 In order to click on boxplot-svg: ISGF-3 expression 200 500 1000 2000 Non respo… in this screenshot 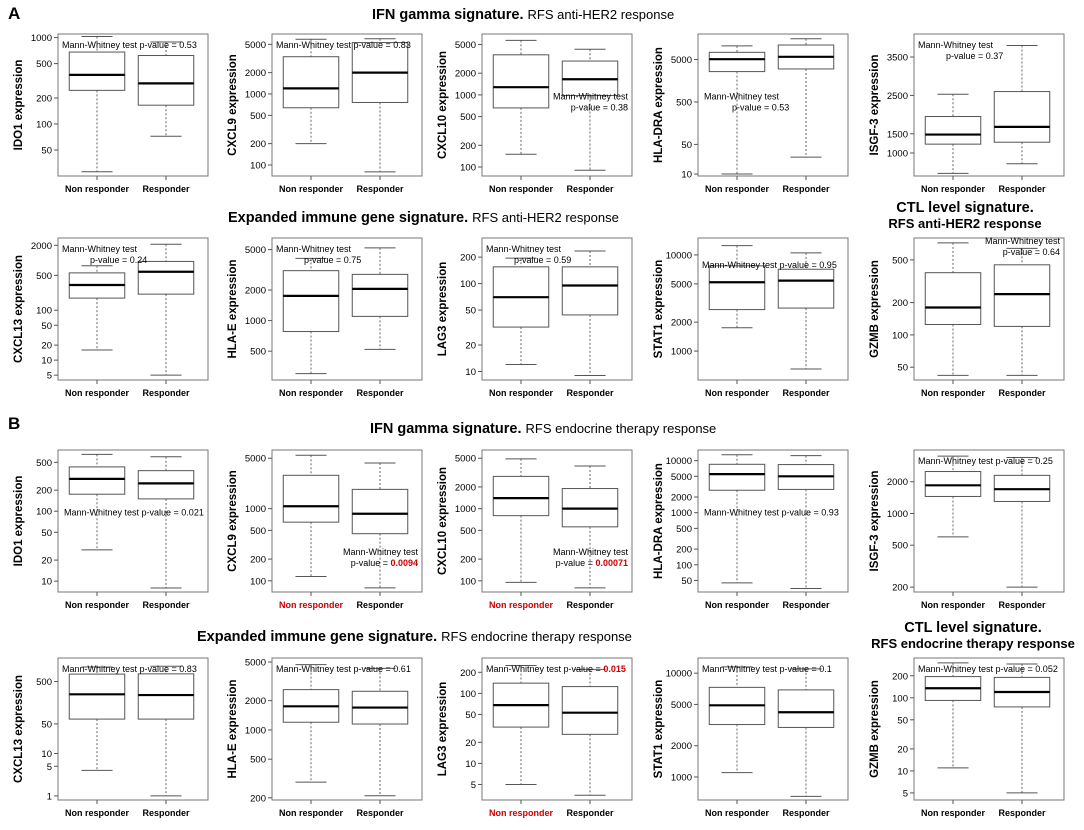, I will do `click(967, 529)`.